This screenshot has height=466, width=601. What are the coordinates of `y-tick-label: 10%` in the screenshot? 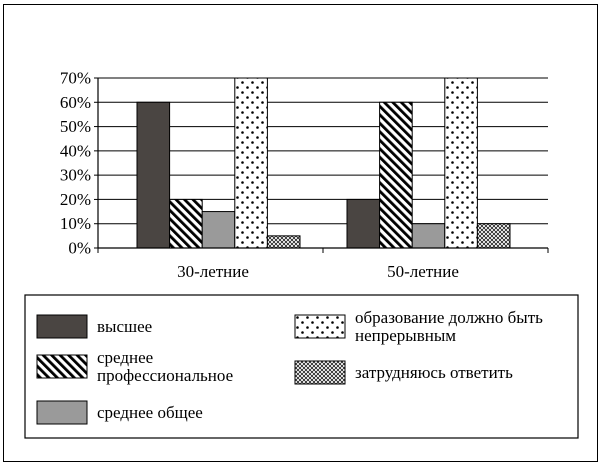 It's located at (75, 223).